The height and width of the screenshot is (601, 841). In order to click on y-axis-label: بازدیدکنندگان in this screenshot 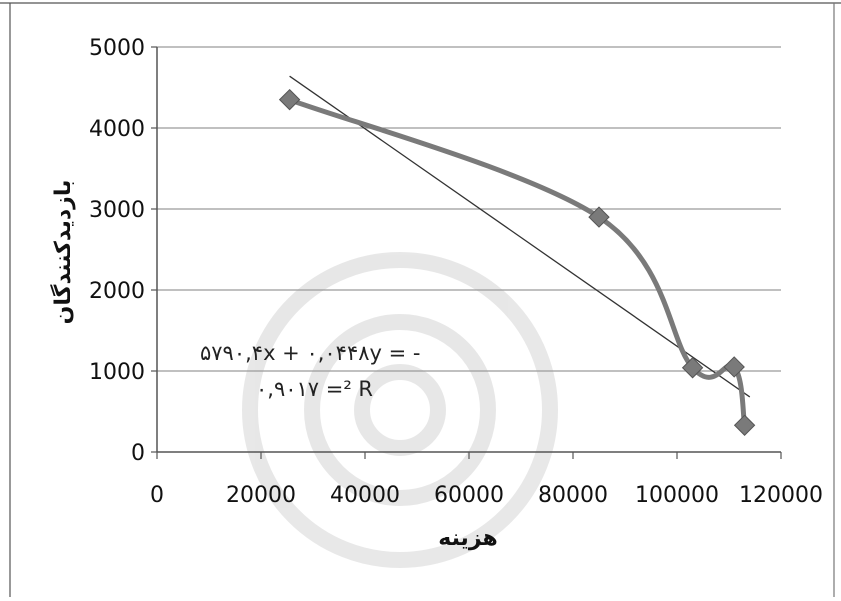, I will do `click(62, 252)`.